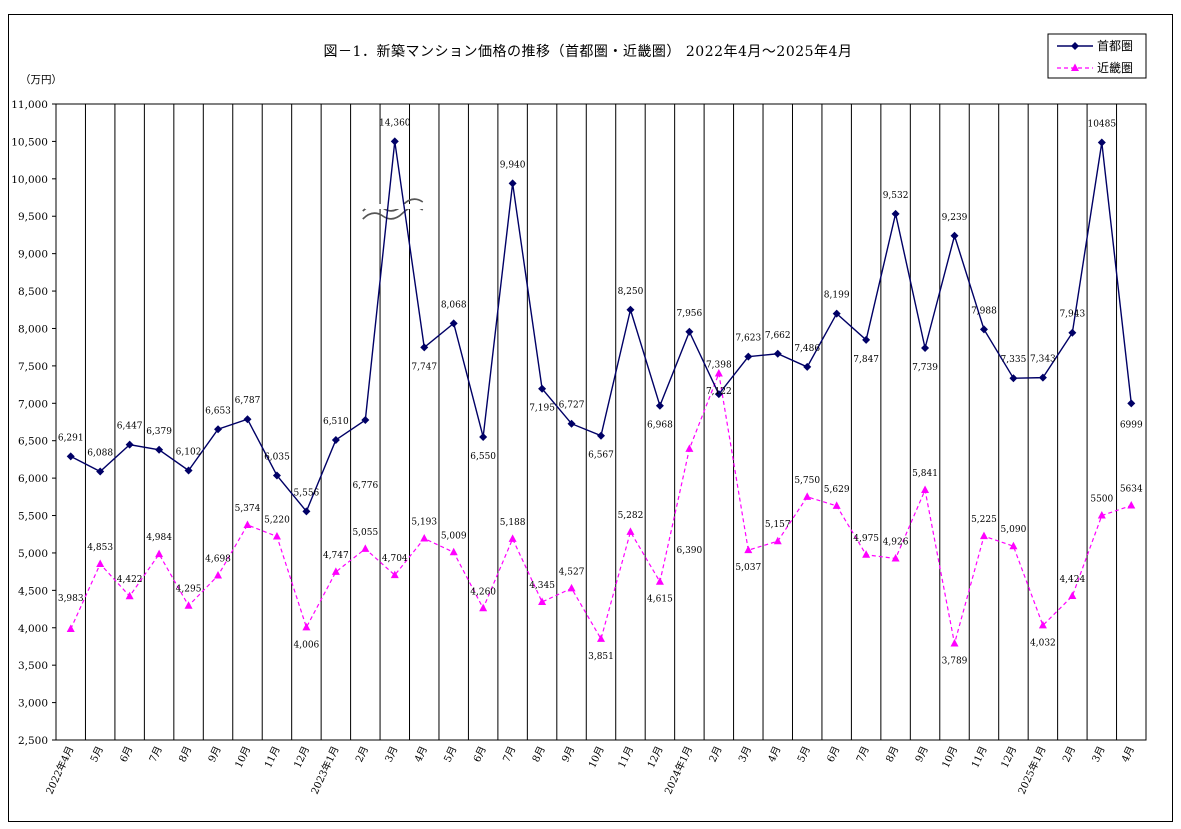 The image size is (1181, 829). Describe the element at coordinates (71, 438) in the screenshot. I see `shuto-data-label: 6,291` at that location.